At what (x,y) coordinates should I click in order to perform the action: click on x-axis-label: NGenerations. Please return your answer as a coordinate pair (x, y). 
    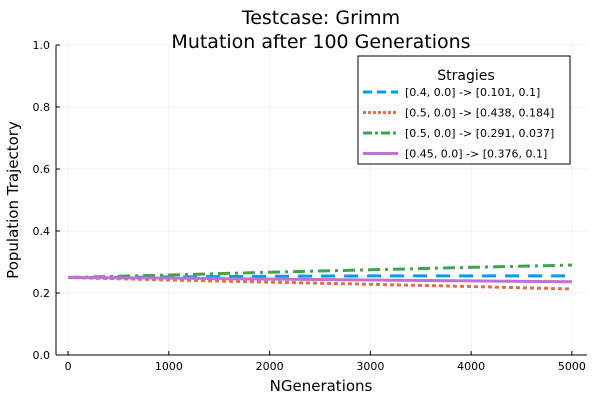
    Looking at the image, I should click on (321, 386).